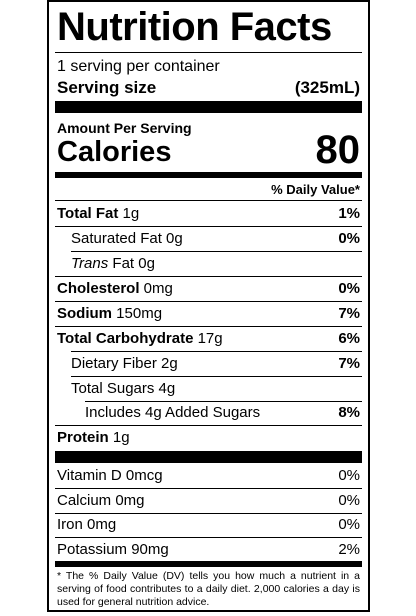 This screenshot has width=416, height=616. I want to click on protein-row: Protein 1g, so click(93, 437).